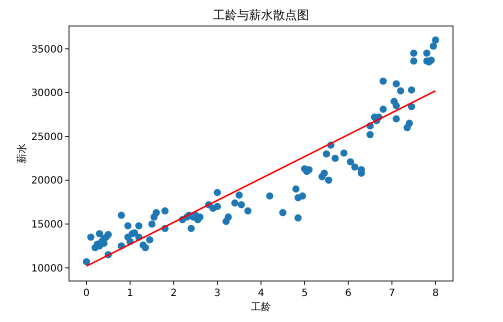 This screenshot has height=322, width=503. Describe the element at coordinates (435, 293) in the screenshot. I see `x-tick-label: 8` at that location.